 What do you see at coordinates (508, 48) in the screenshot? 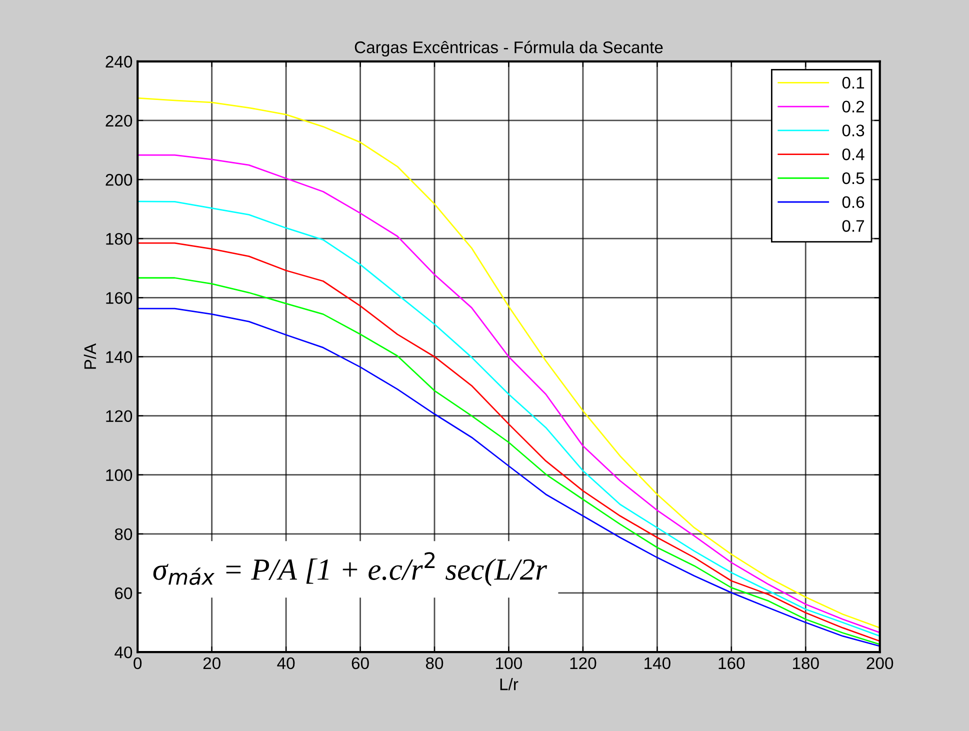
I see `chart-title: Cargas Excêntricas - Fórmula da Secante` at bounding box center [508, 48].